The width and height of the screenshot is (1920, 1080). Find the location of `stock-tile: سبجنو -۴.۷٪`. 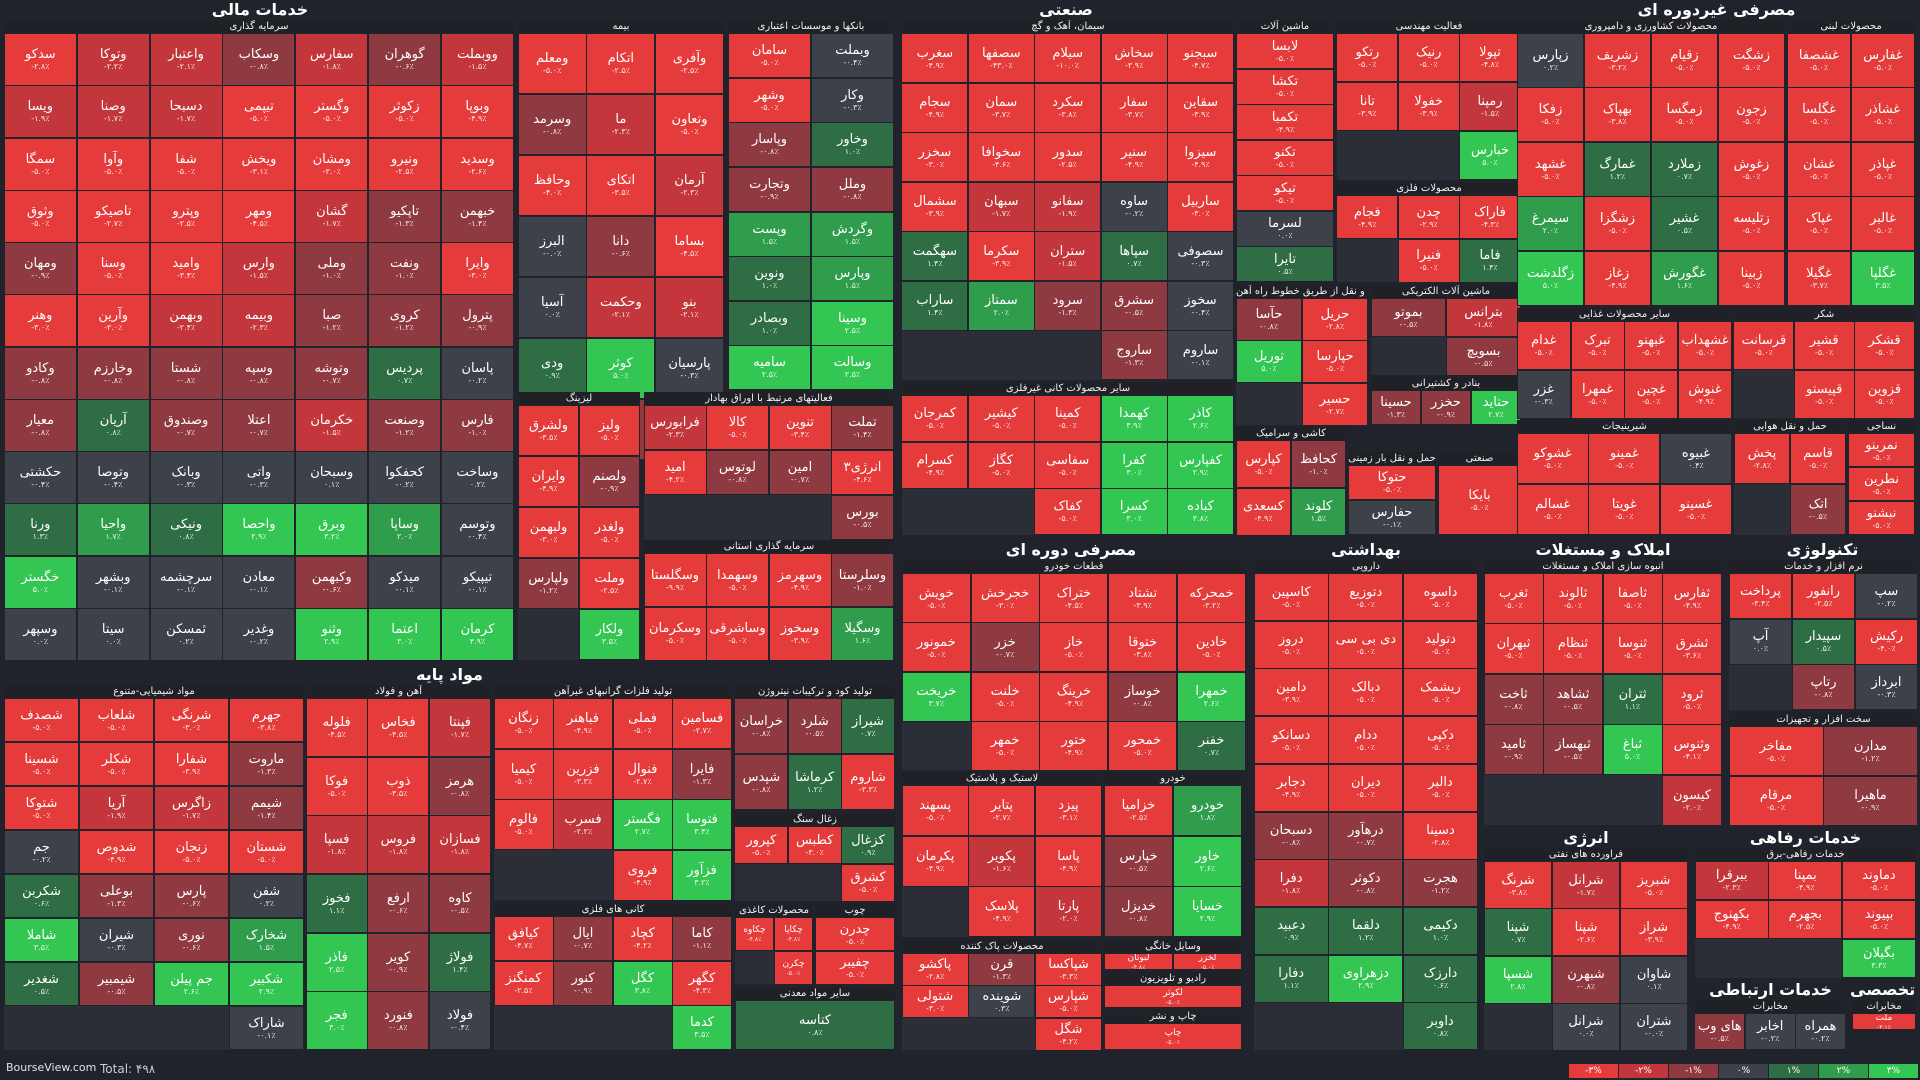

stock-tile: سبجنو -۴.۷٪ is located at coordinates (1200, 58).